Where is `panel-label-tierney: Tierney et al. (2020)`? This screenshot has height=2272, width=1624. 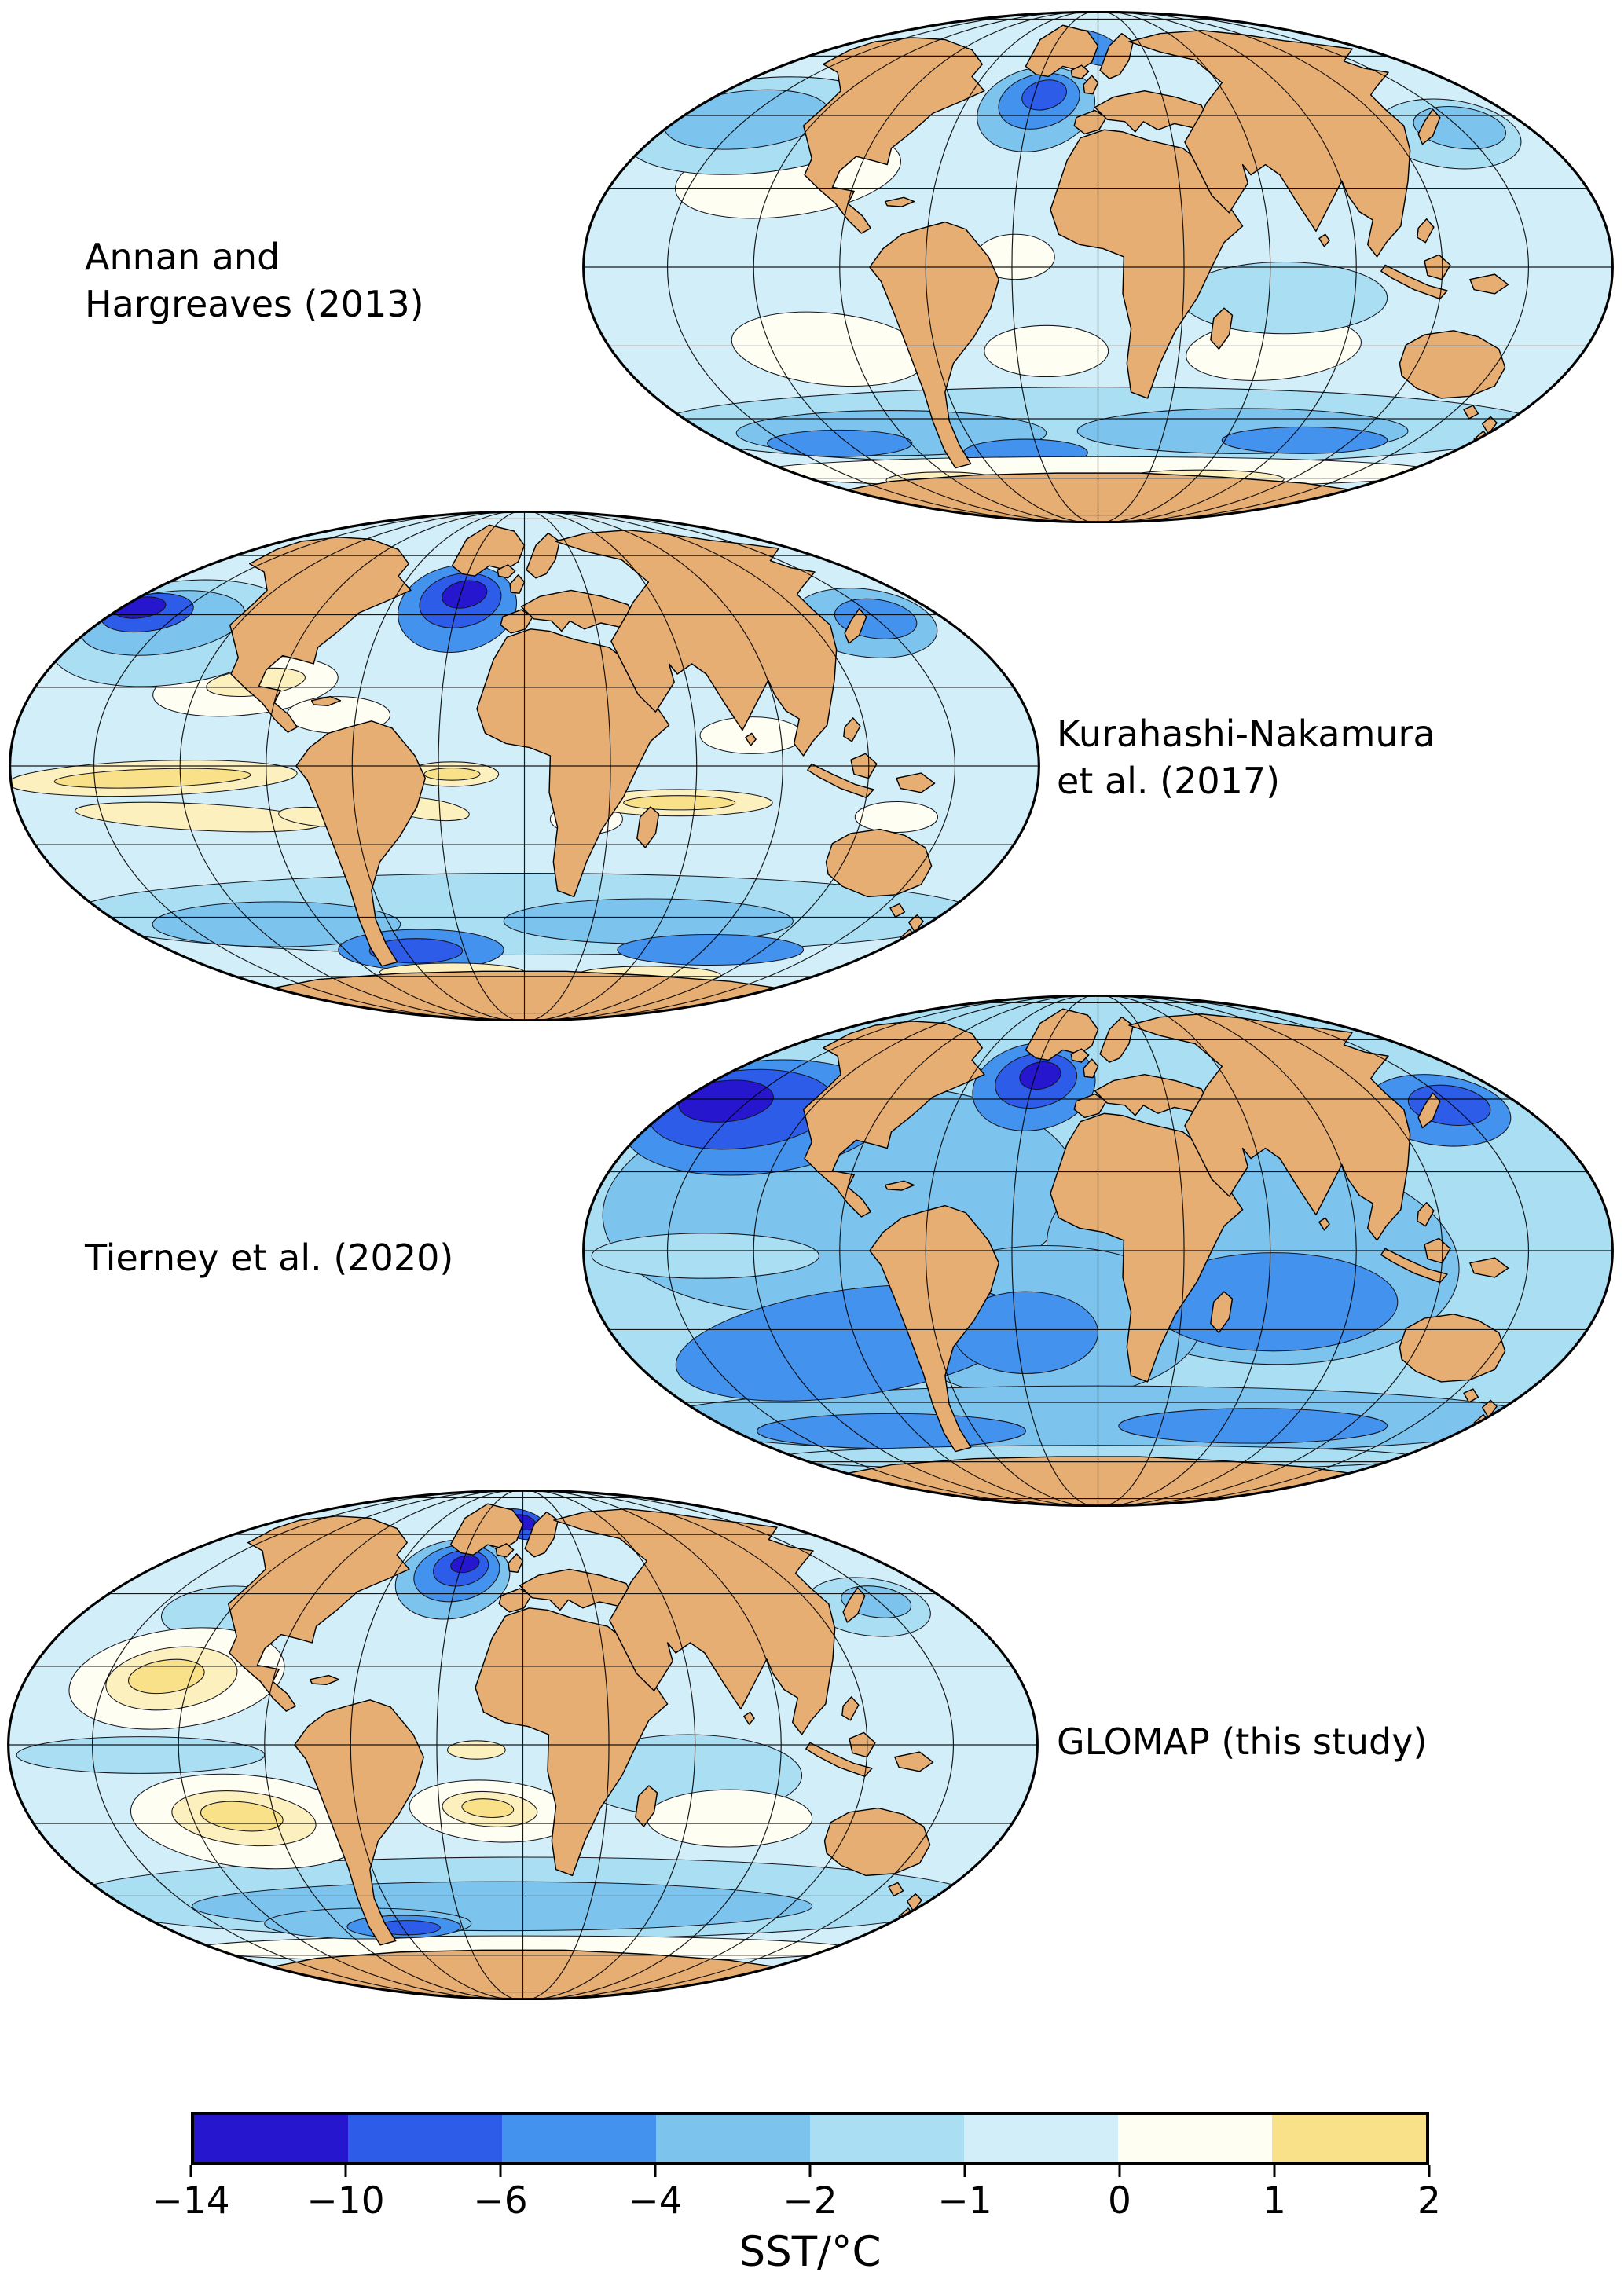
panel-label-tierney: Tierney et al. (2020) is located at coordinates (269, 1258).